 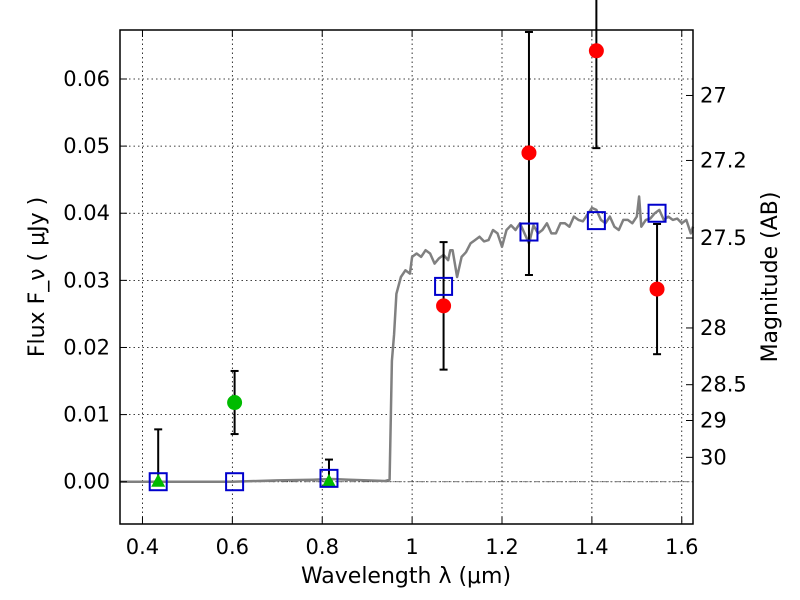 What do you see at coordinates (142, 547) in the screenshot?
I see `x-tick-label: 0.4` at bounding box center [142, 547].